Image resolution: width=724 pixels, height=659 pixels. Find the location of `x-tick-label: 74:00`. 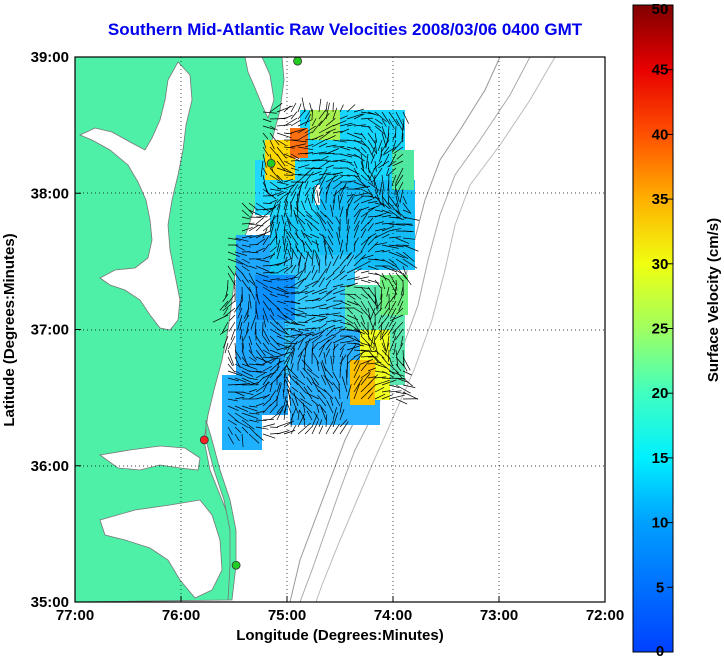

x-tick-label: 74:00 is located at coordinates (393, 615).